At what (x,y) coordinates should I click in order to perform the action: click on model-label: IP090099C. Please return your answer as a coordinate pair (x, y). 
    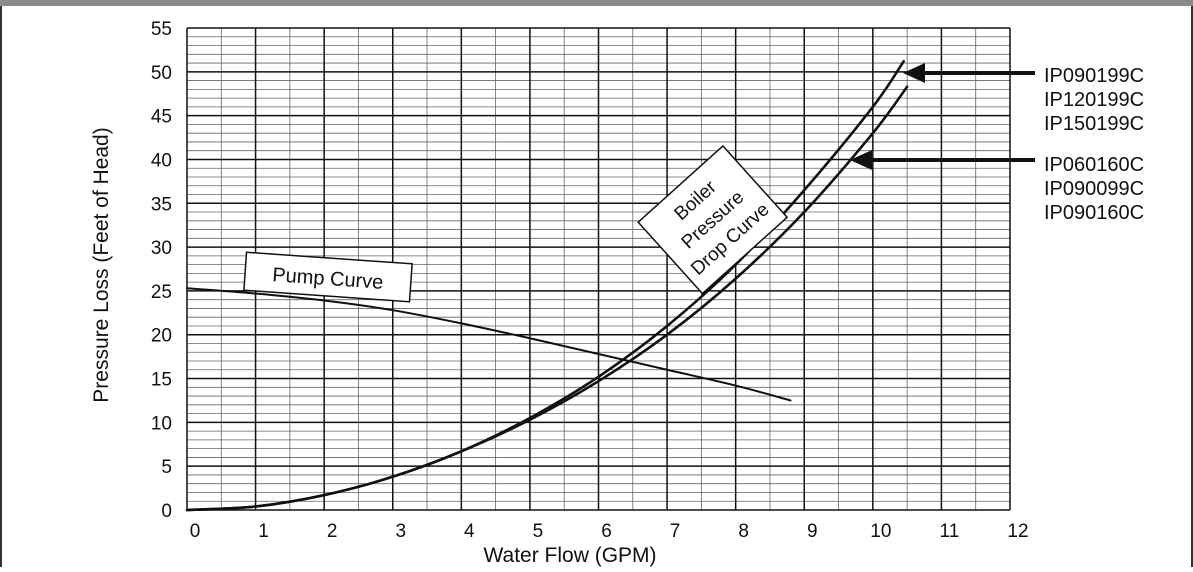
    Looking at the image, I should click on (1094, 189).